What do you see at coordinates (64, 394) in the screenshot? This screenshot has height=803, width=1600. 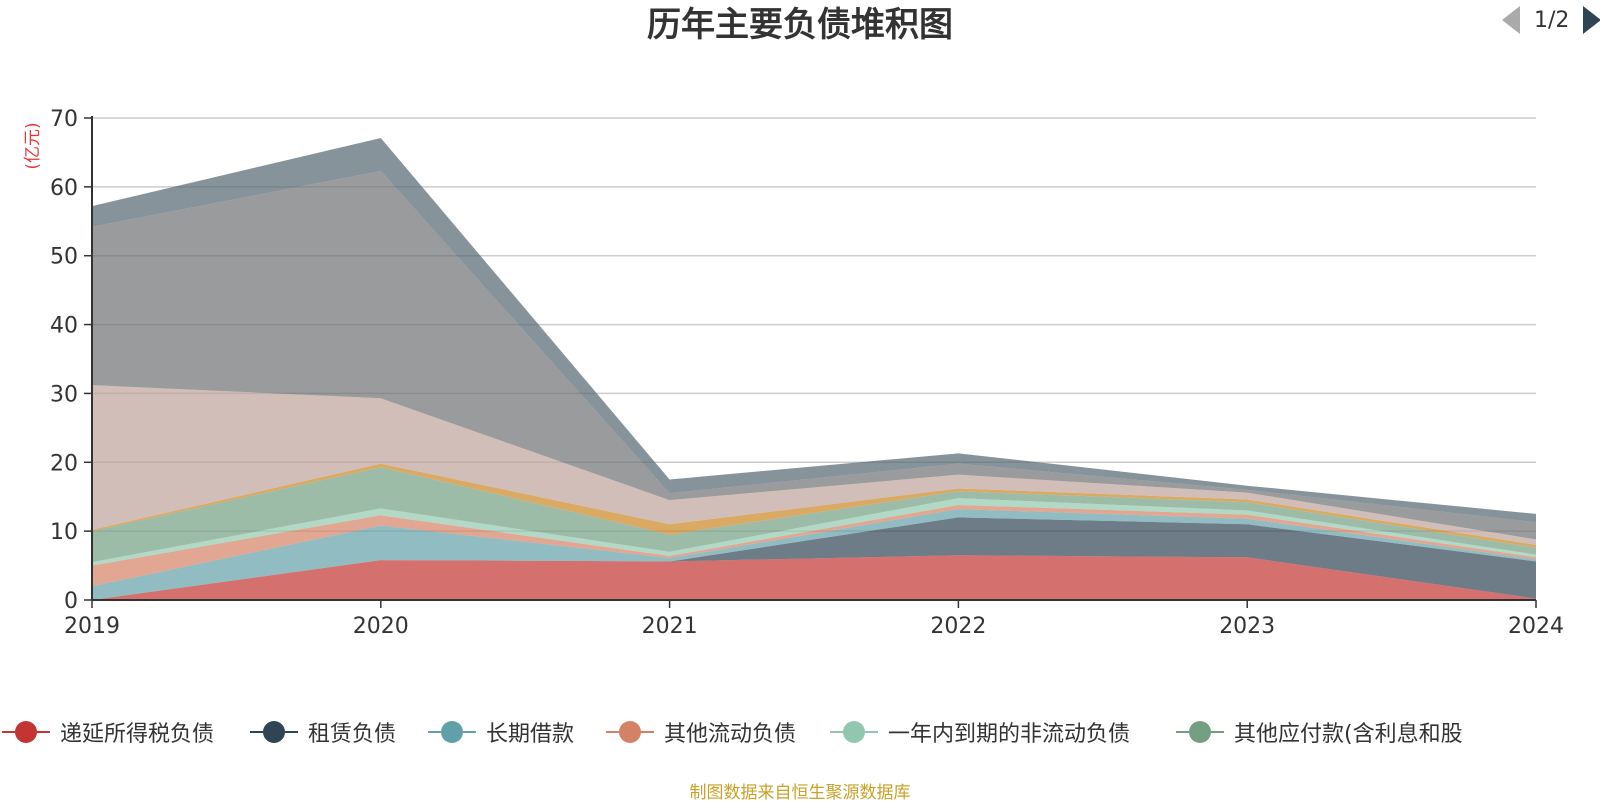 I see `y-tick-label: 30` at bounding box center [64, 394].